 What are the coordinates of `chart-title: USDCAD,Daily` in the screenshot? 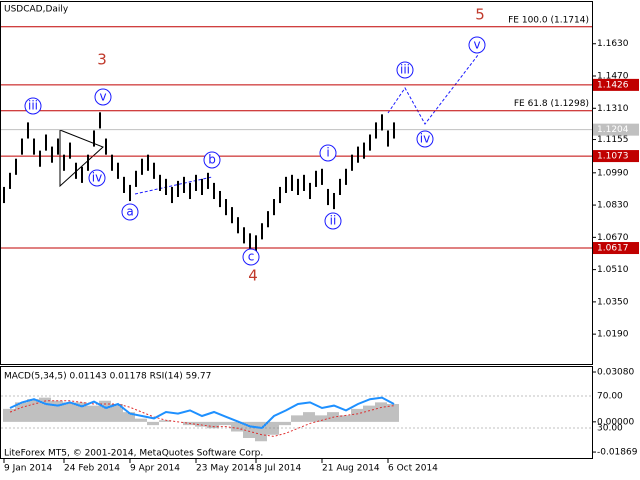 It's located at (36, 10).